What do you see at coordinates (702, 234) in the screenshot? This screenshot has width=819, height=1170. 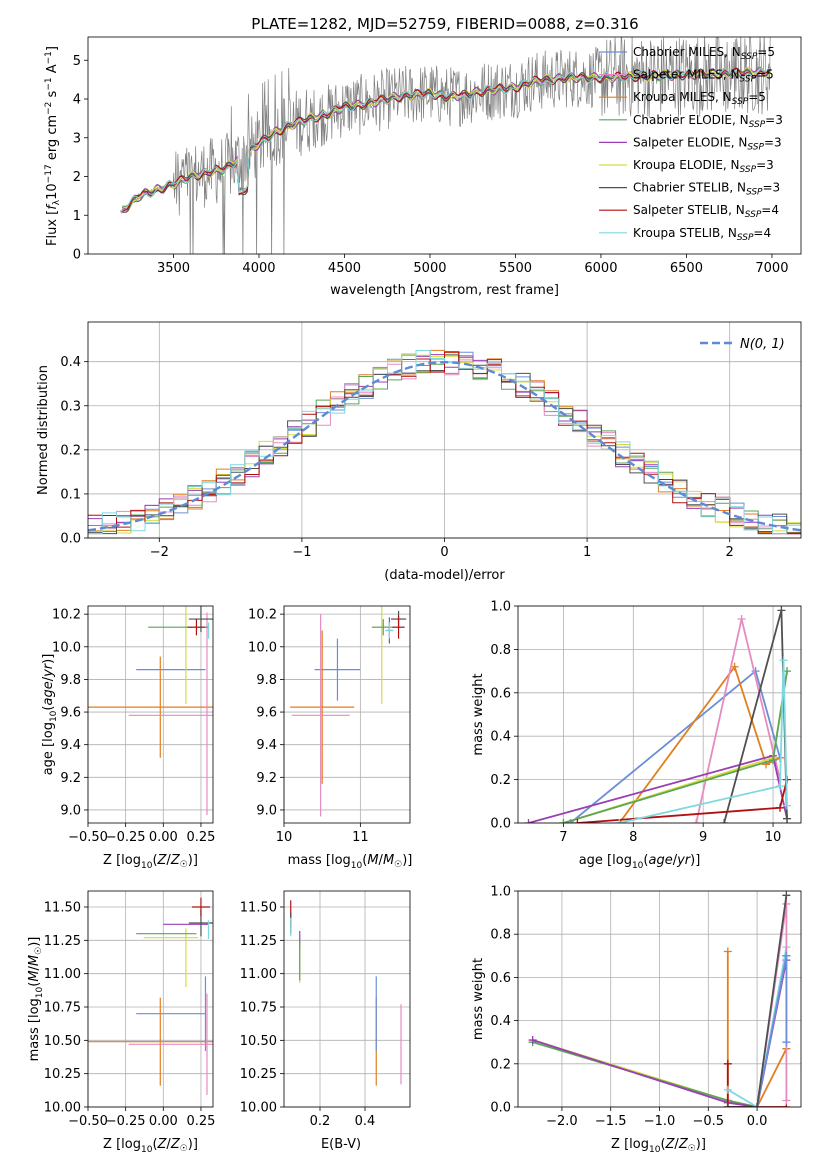 I see `legend-entry: Kroupa STELIB, NSSP=4` at bounding box center [702, 234].